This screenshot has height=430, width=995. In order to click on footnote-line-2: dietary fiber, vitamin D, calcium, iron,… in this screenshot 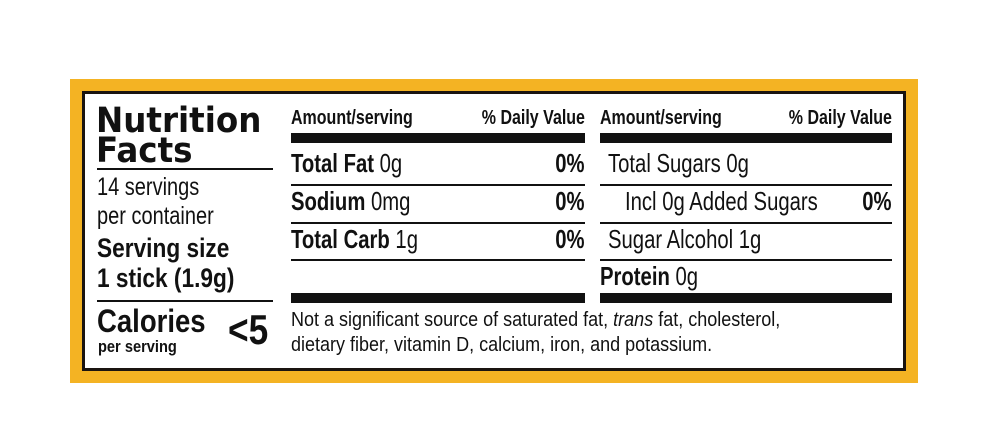, I will do `click(502, 345)`.